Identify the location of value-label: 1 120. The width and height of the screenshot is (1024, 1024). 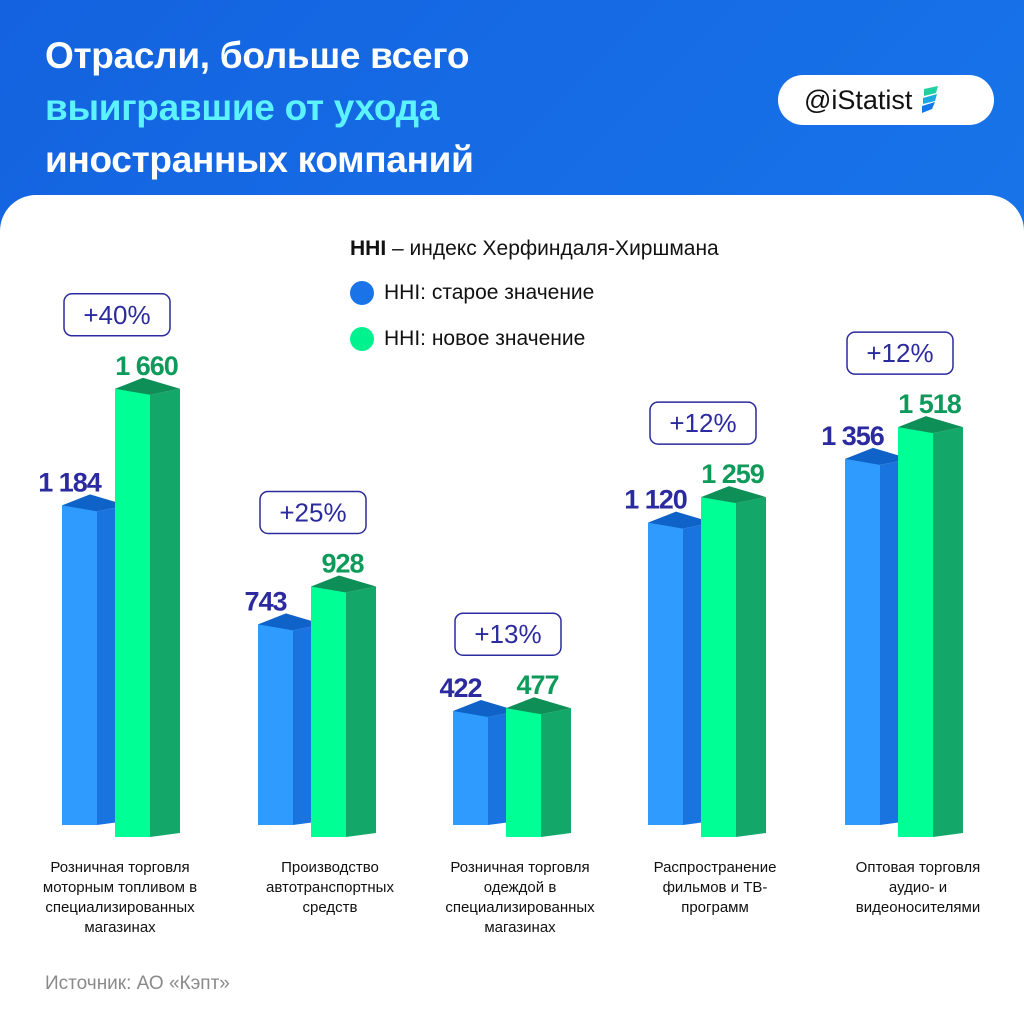
(655, 500).